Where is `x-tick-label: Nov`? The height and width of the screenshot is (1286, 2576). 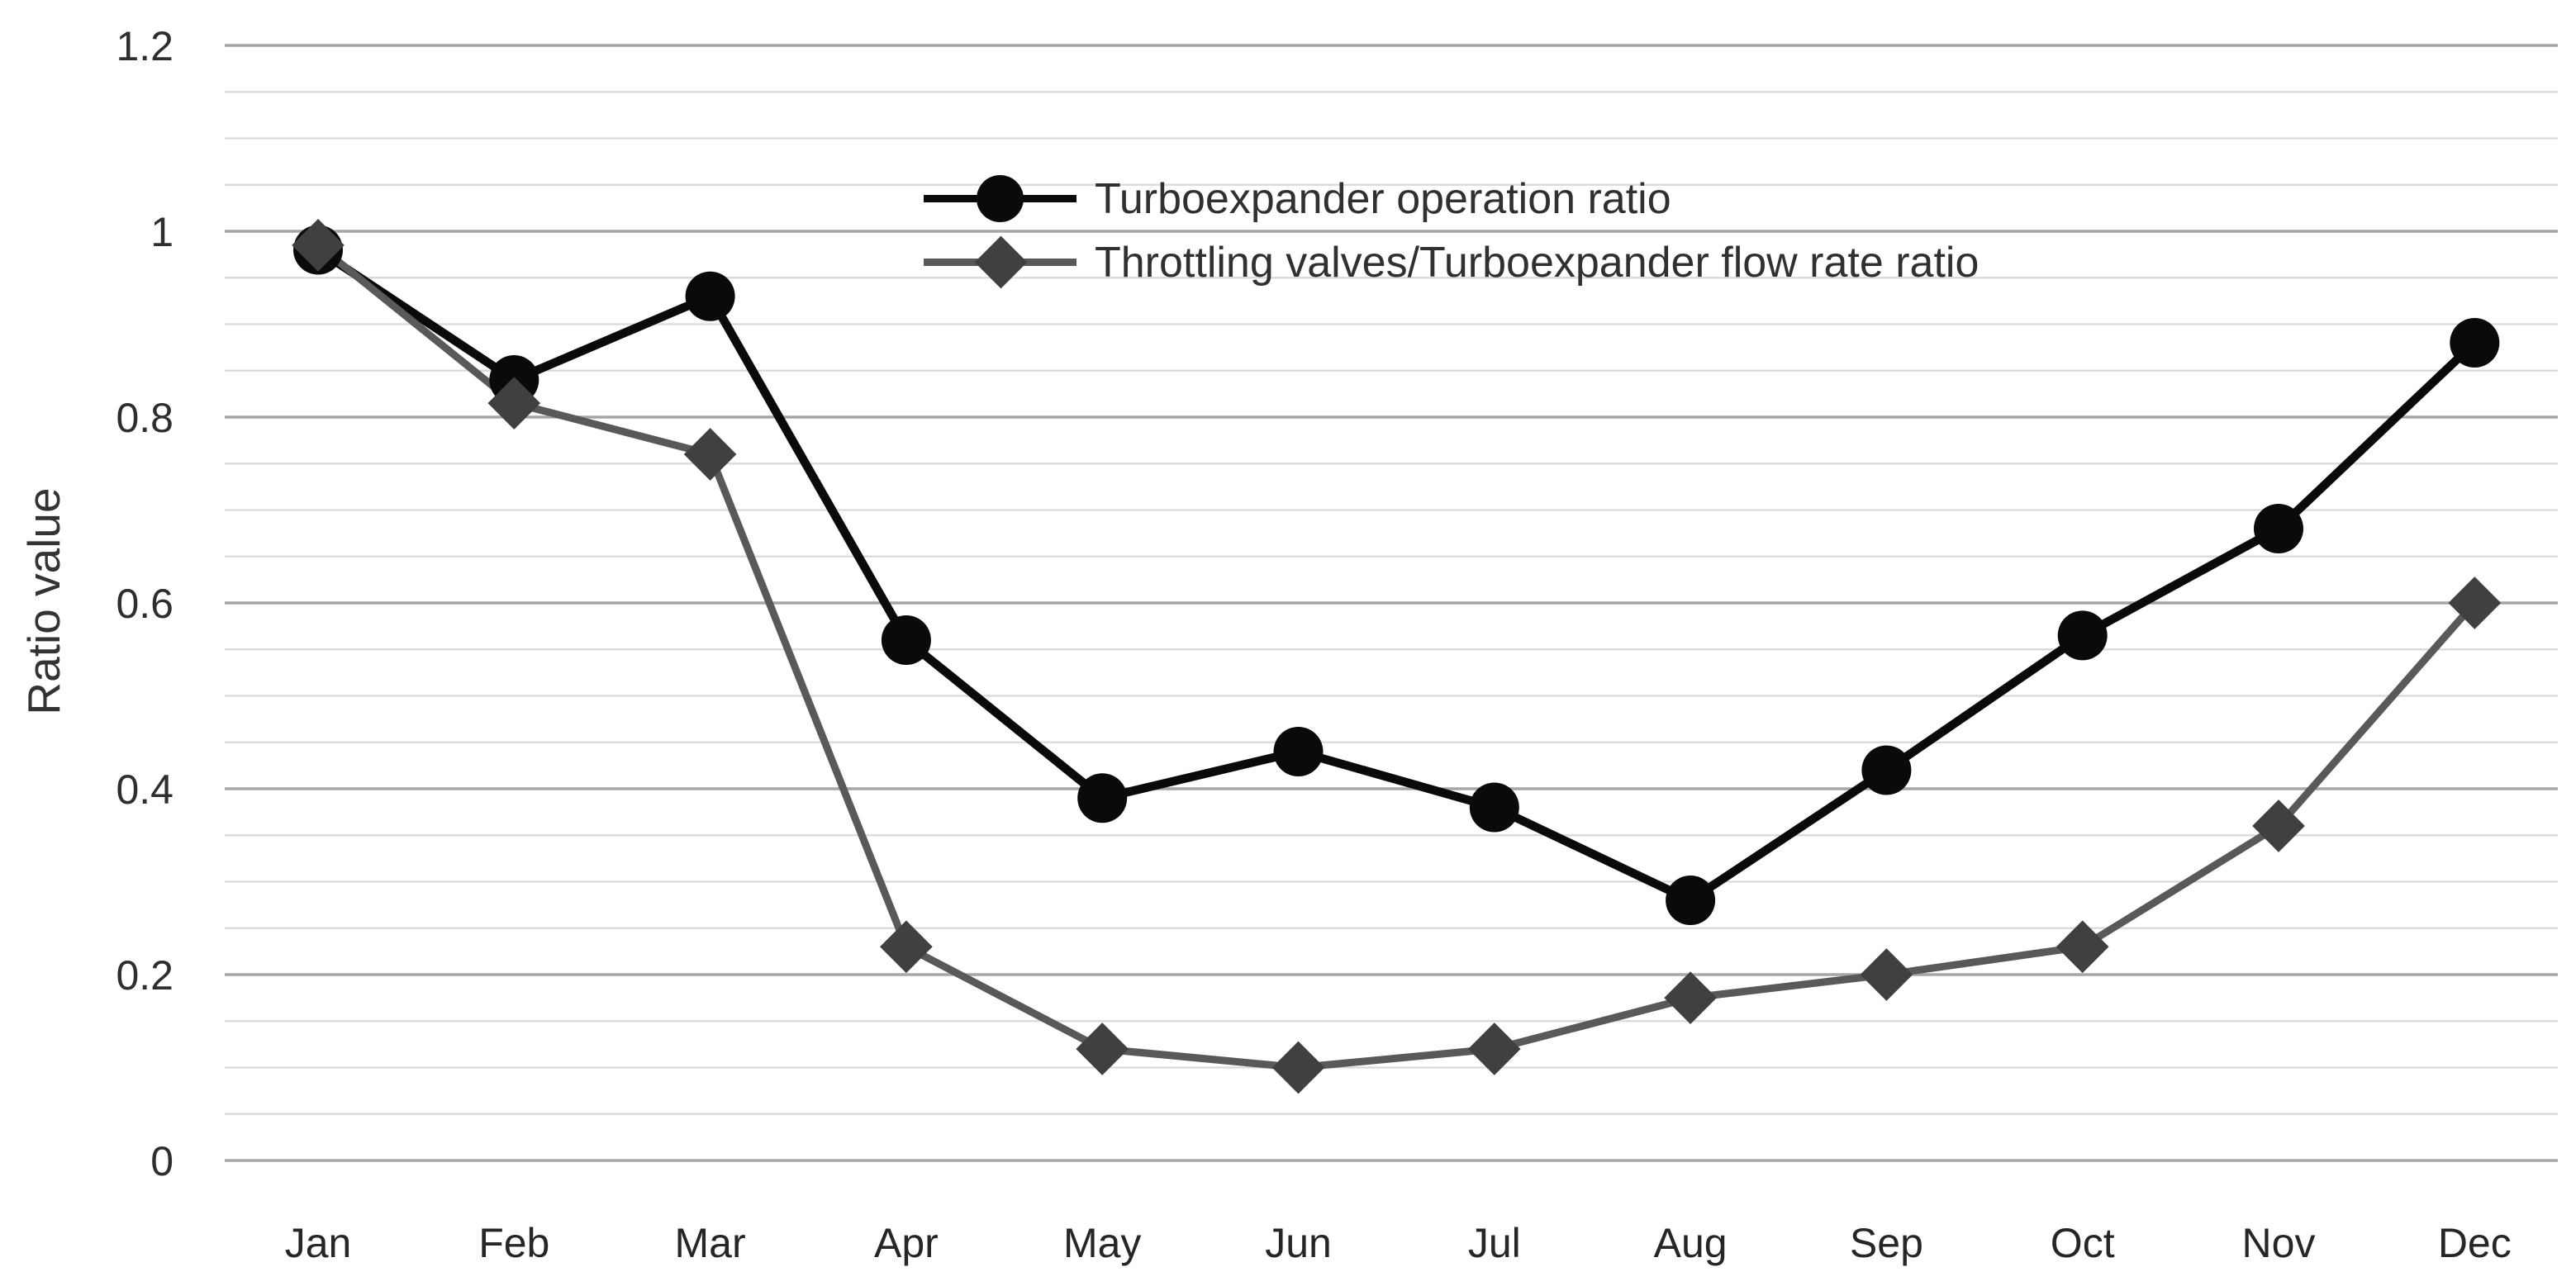 x-tick-label: Nov is located at coordinates (2279, 1243).